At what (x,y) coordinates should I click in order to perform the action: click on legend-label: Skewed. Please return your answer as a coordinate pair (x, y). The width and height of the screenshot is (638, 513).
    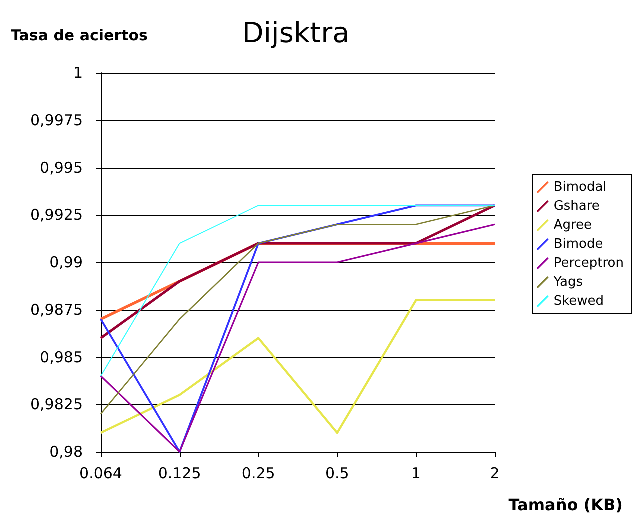
    Looking at the image, I should click on (579, 301).